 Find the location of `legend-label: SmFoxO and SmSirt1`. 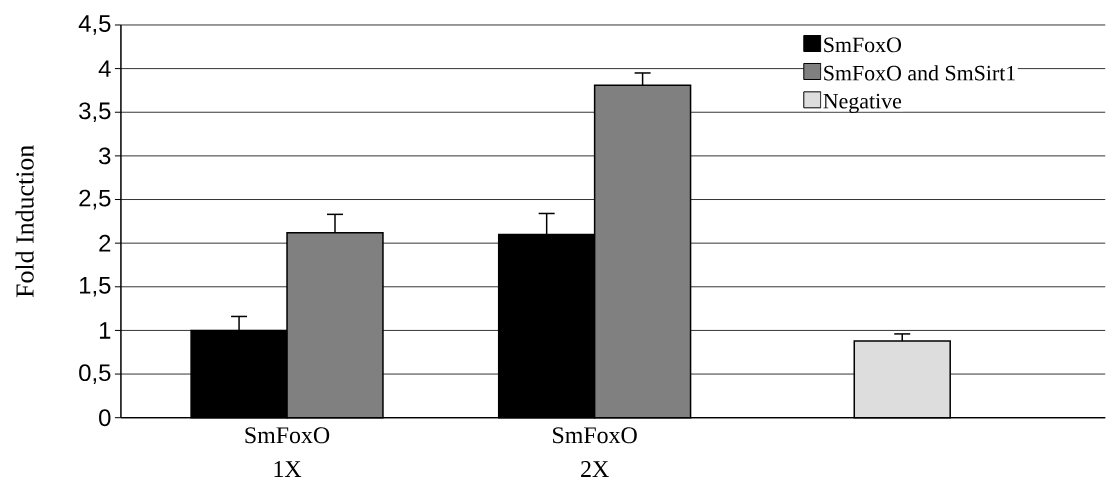

legend-label: SmFoxO and SmSirt1 is located at coordinates (919, 73).